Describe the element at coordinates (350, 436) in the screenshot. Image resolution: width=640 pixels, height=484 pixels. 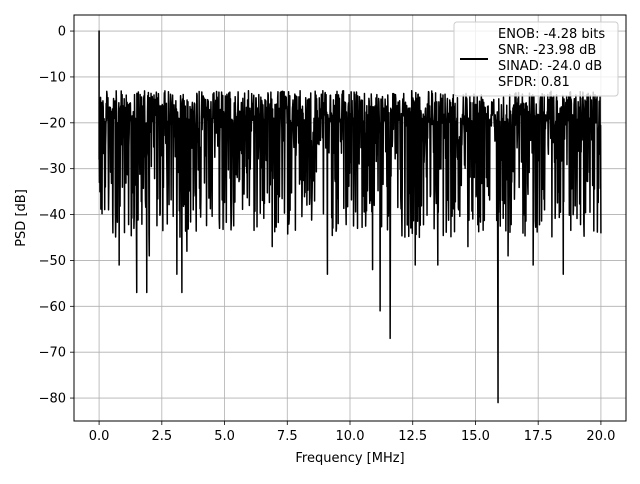
I see `x-tick-label: 10.0` at that location.